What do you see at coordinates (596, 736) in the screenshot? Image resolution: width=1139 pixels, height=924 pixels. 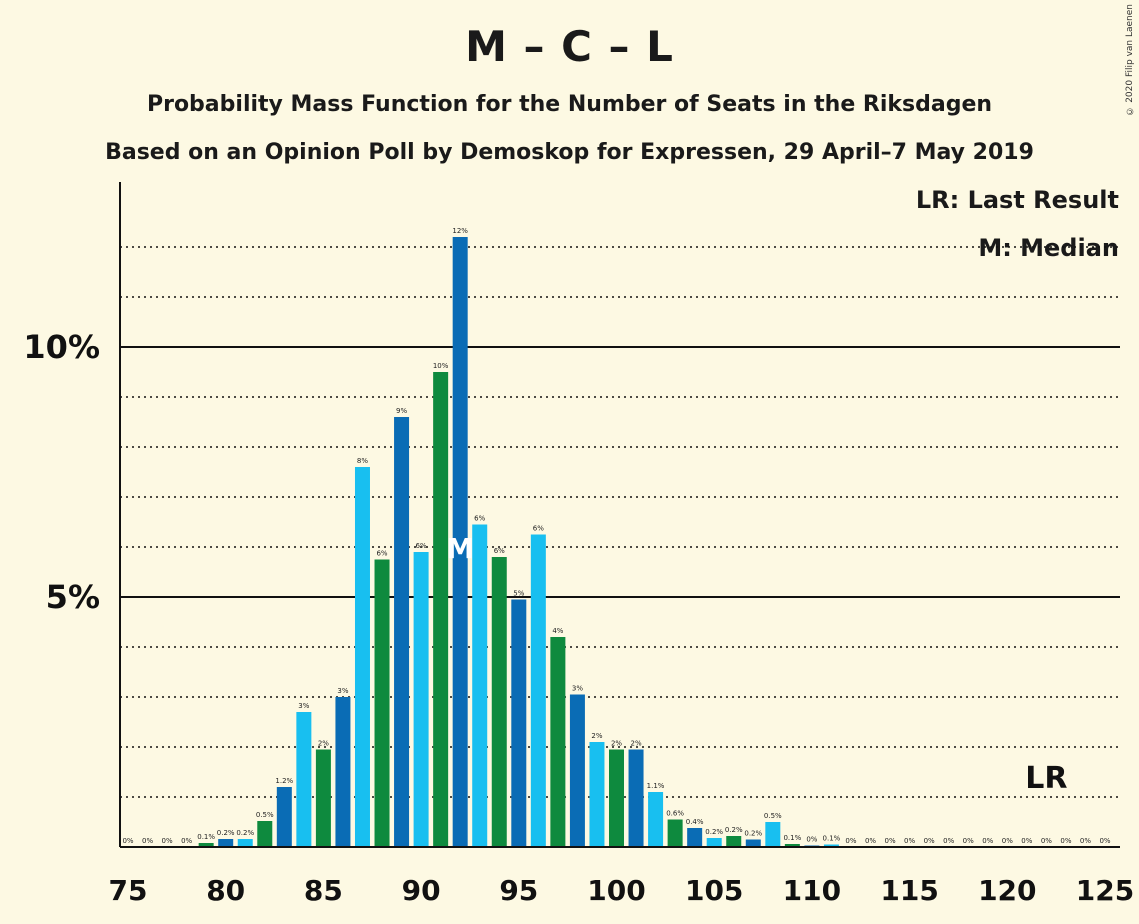 I see `bar-label-seat-99: 2%` at bounding box center [596, 736].